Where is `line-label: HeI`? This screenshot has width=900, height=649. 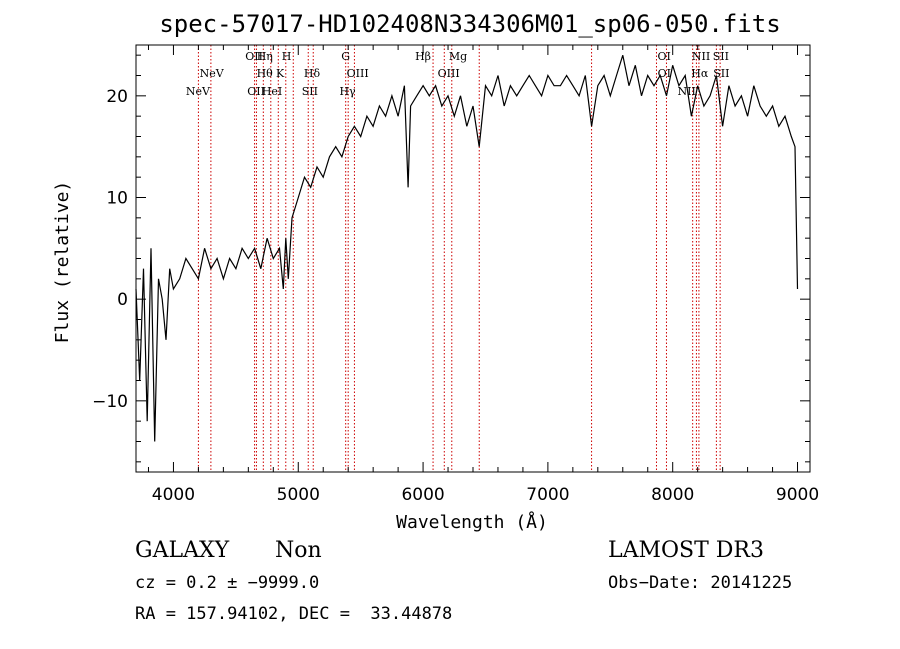
line-label: HeI is located at coordinates (272, 91).